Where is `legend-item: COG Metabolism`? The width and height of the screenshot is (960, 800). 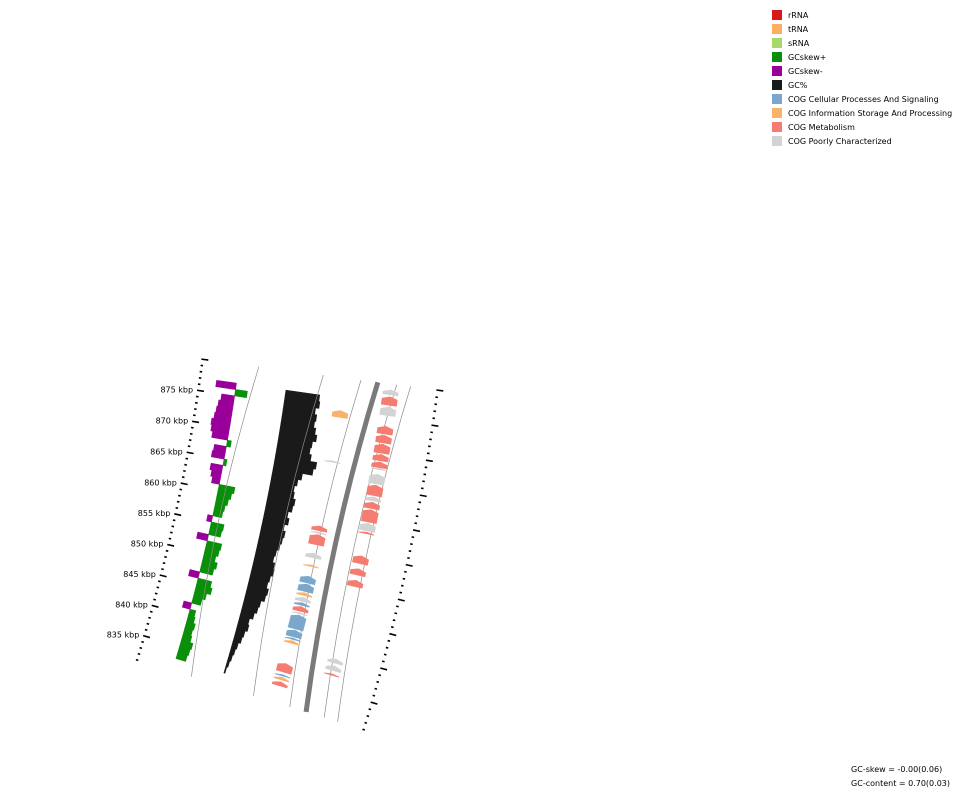
legend-item: COG Metabolism is located at coordinates (862, 127).